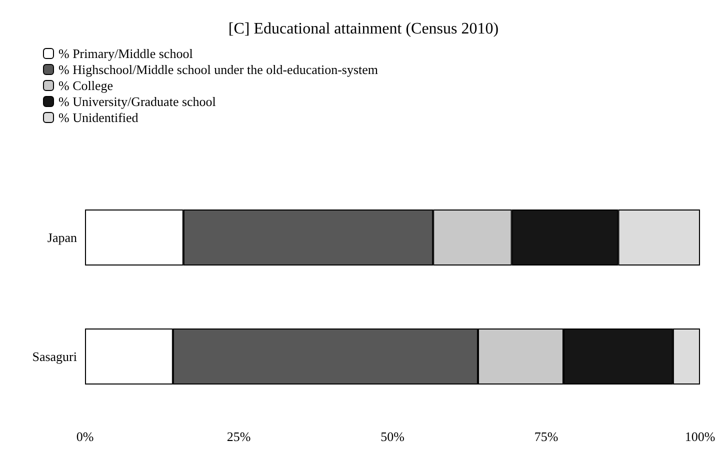 Image resolution: width=727 pixels, height=464 pixels. I want to click on legend-label: % Primary/Middle school, so click(126, 53).